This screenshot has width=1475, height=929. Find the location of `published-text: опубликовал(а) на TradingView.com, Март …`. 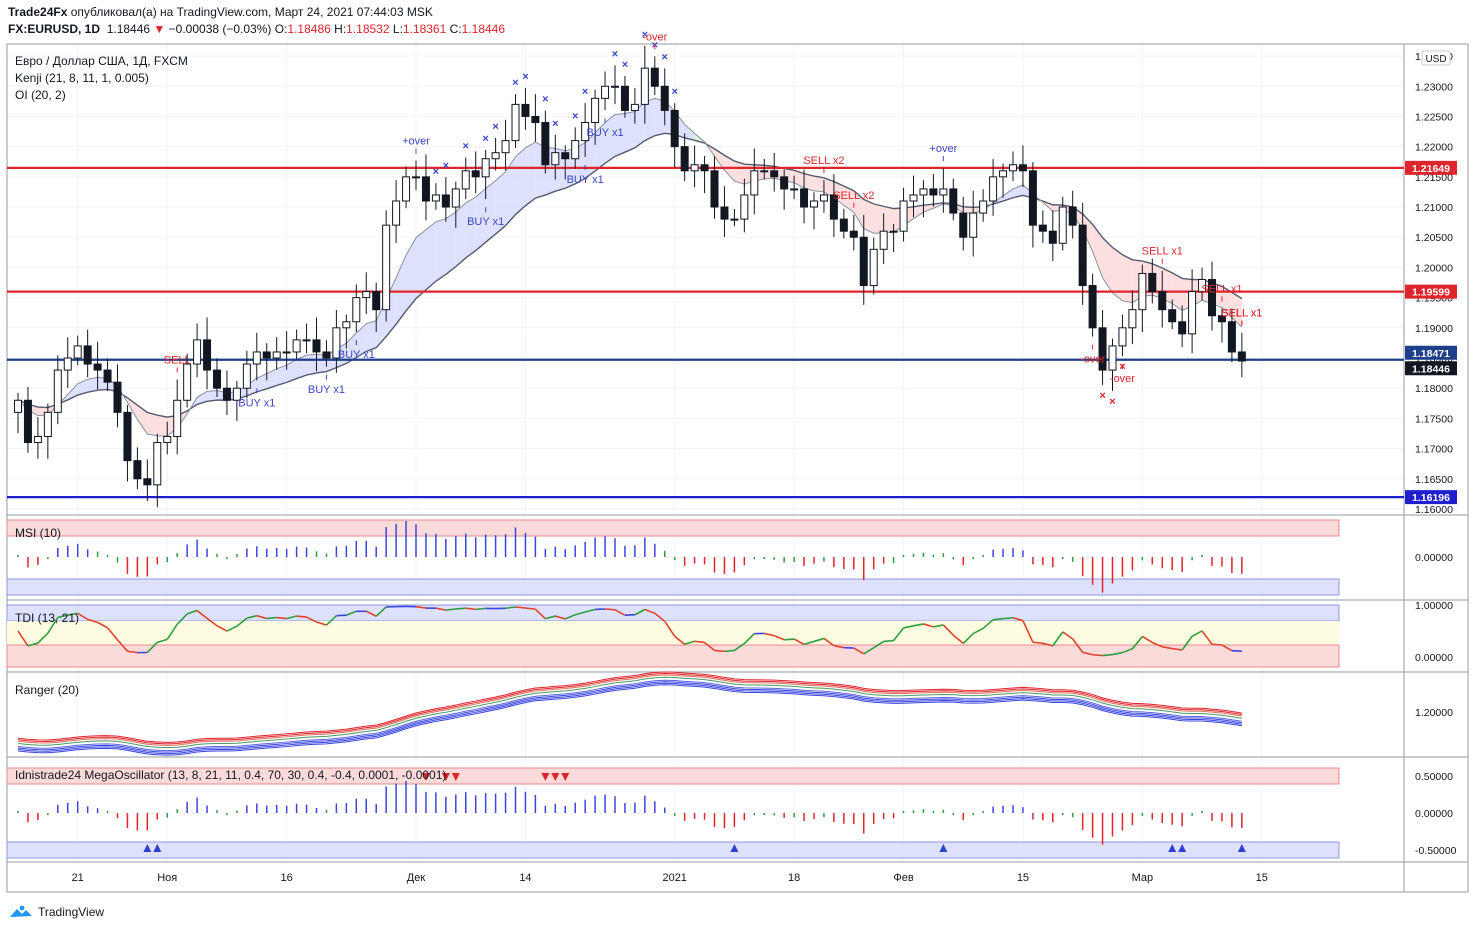

published-text: опубликовал(а) на TradingView.com, Март … is located at coordinates (250, 12).